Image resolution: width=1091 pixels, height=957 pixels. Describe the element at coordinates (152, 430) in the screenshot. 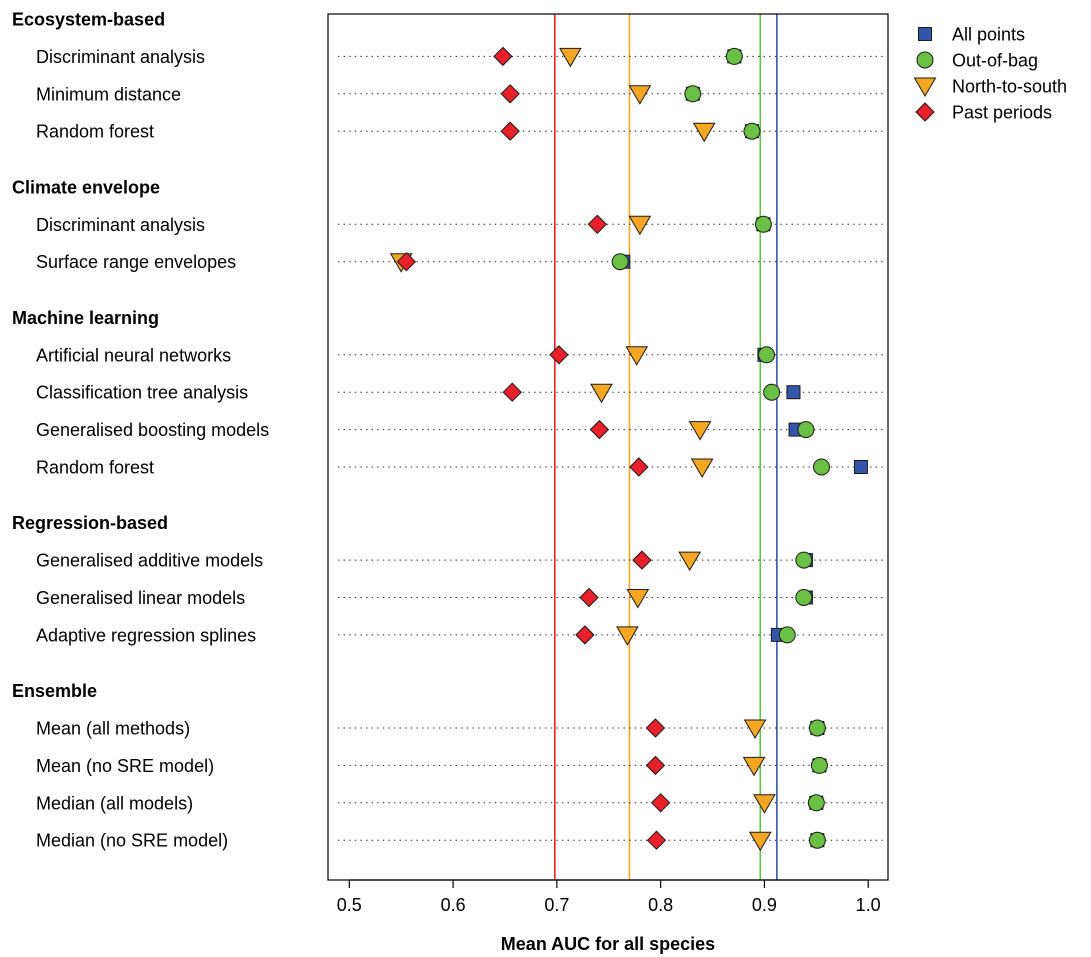

I see `method-label: Generalised boosting models` at that location.